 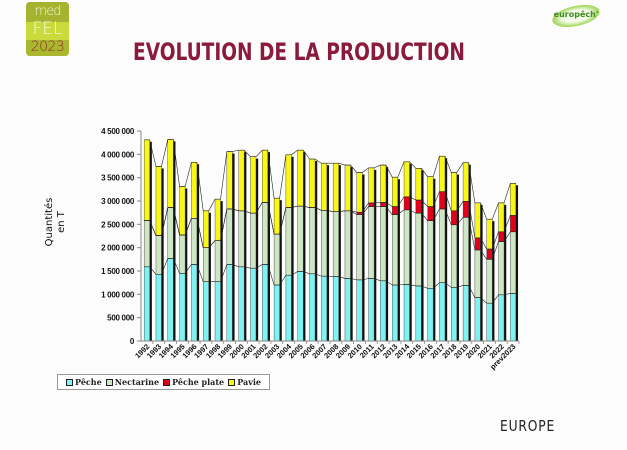 What do you see at coordinates (300, 306) in the screenshot?
I see `bar-peche-2005` at bounding box center [300, 306].